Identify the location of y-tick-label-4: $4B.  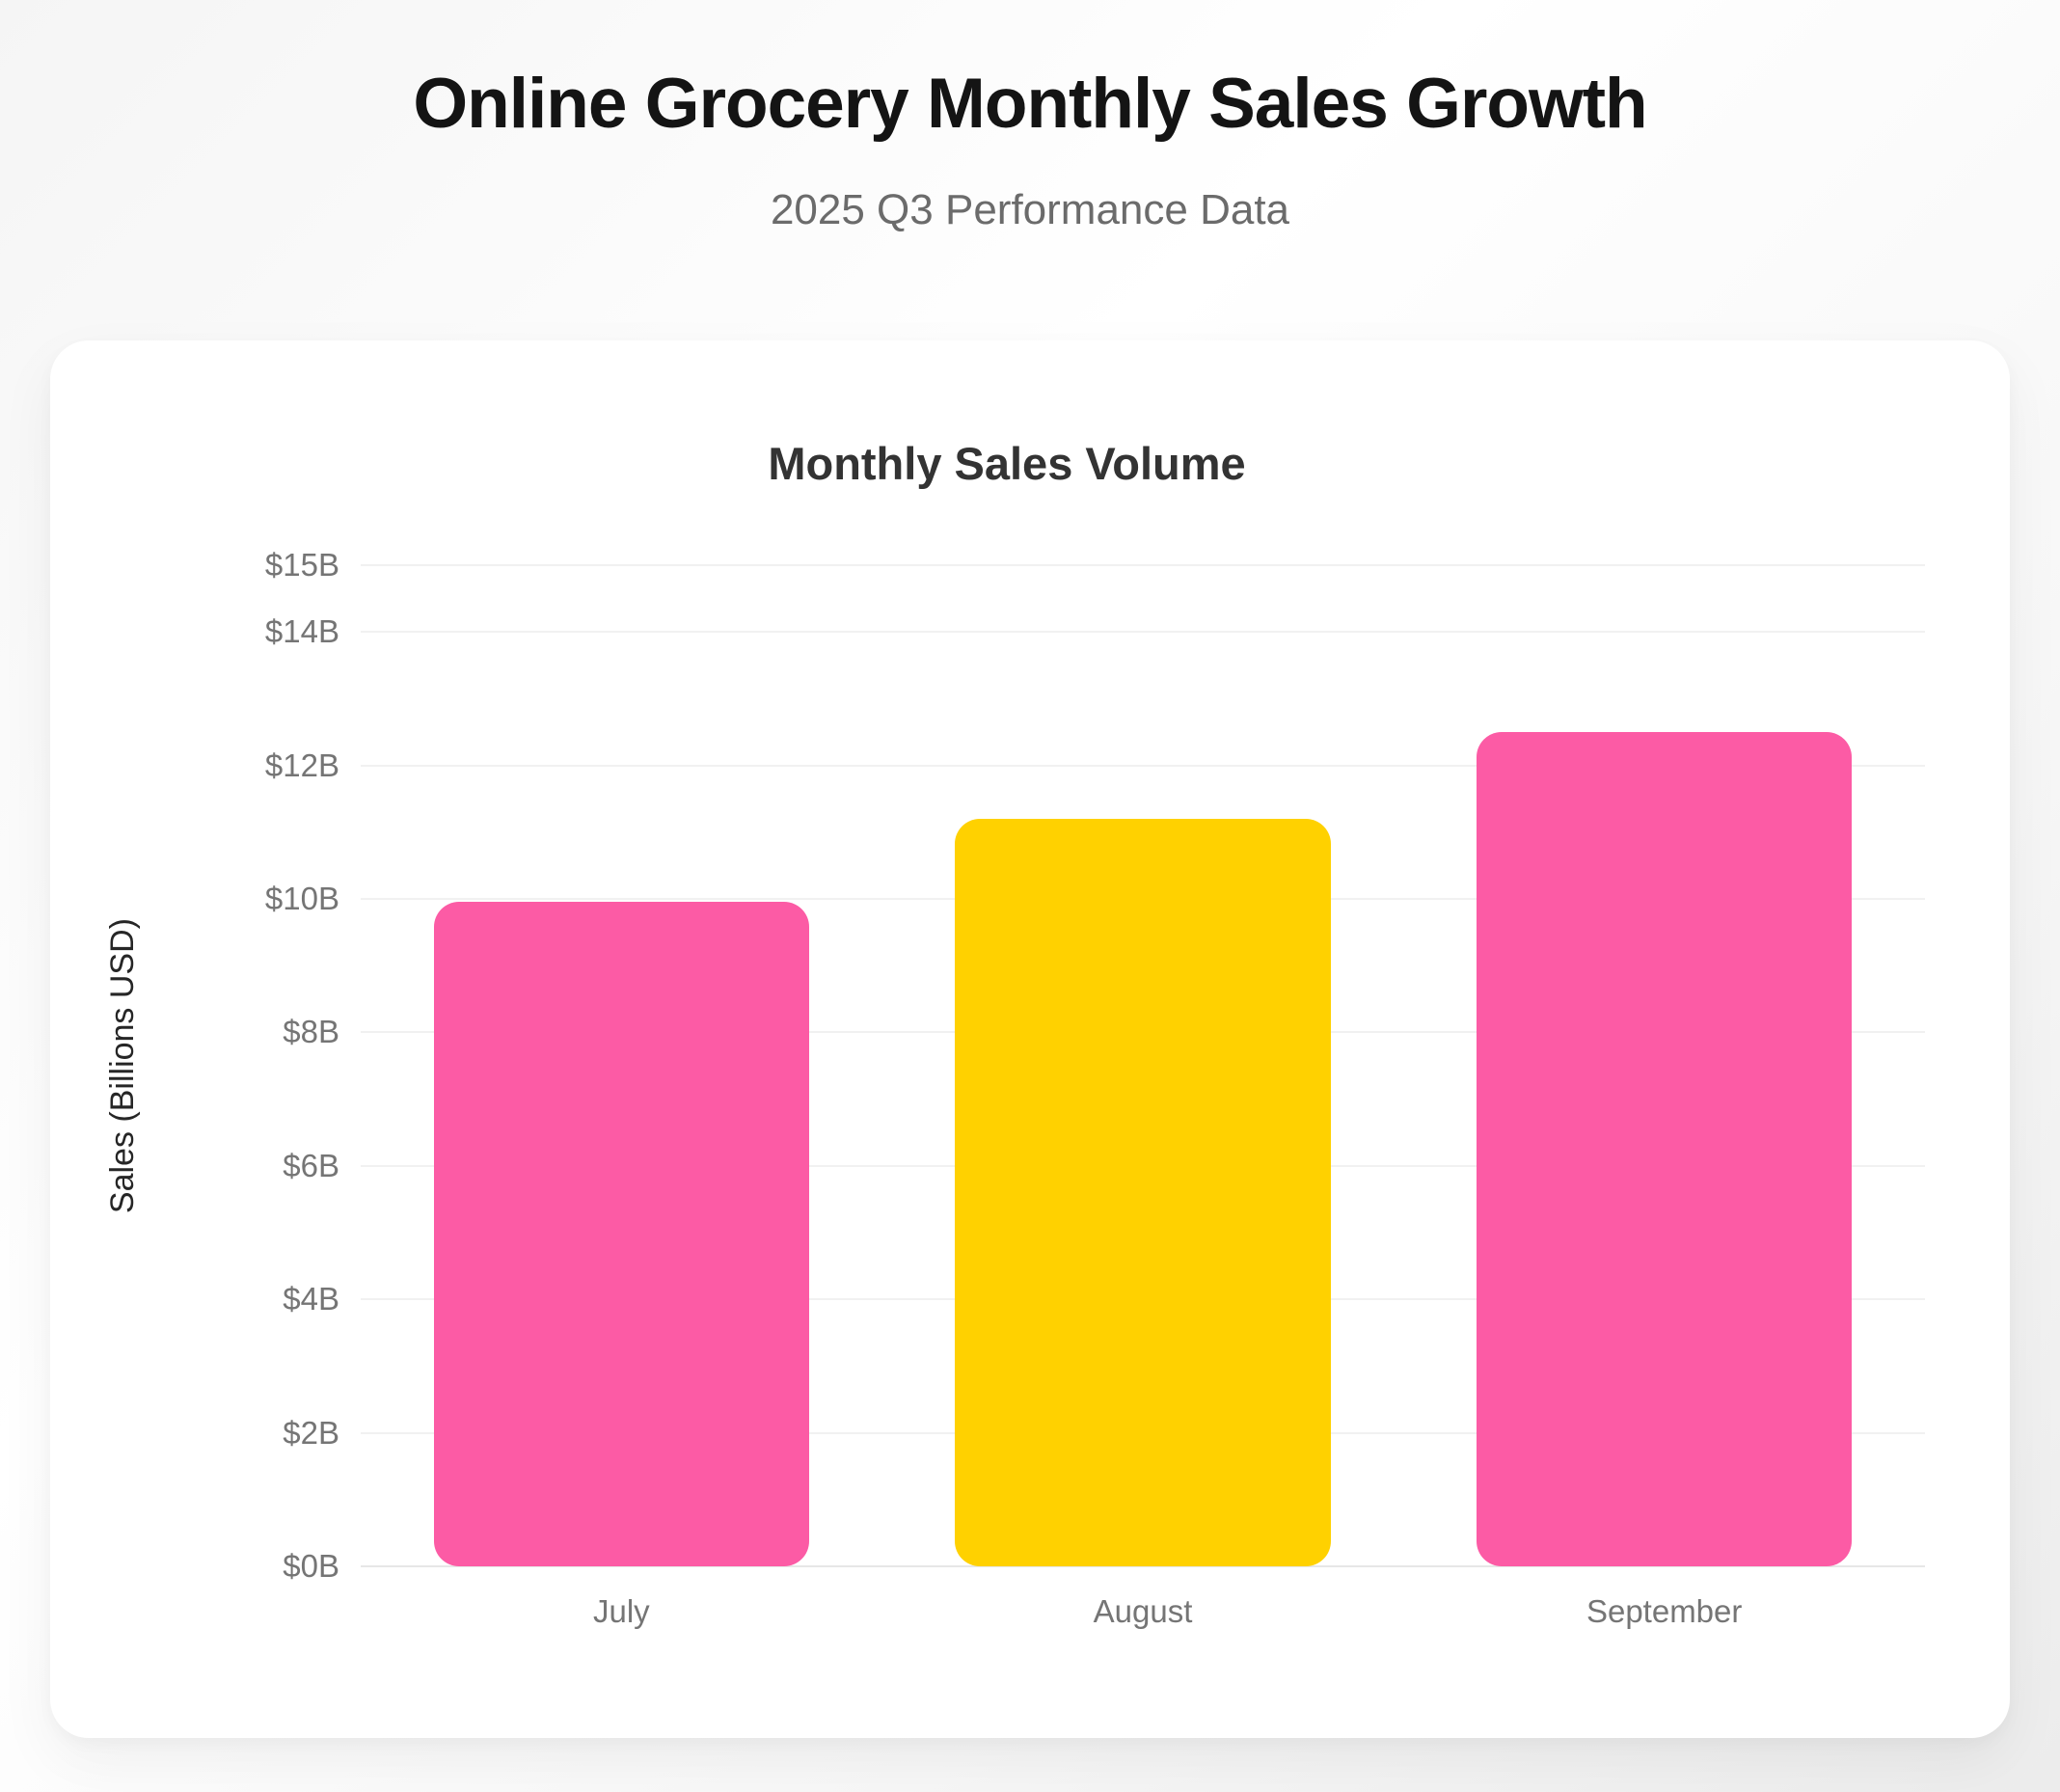
(311, 1299).